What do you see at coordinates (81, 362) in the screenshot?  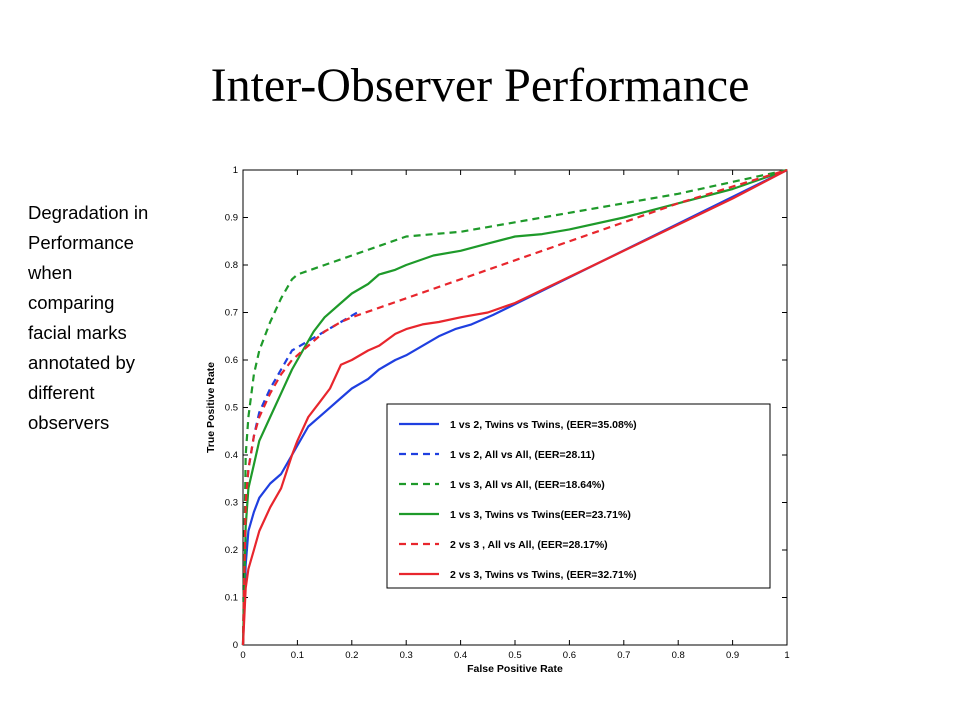 I see `side-note-line: annotated by` at bounding box center [81, 362].